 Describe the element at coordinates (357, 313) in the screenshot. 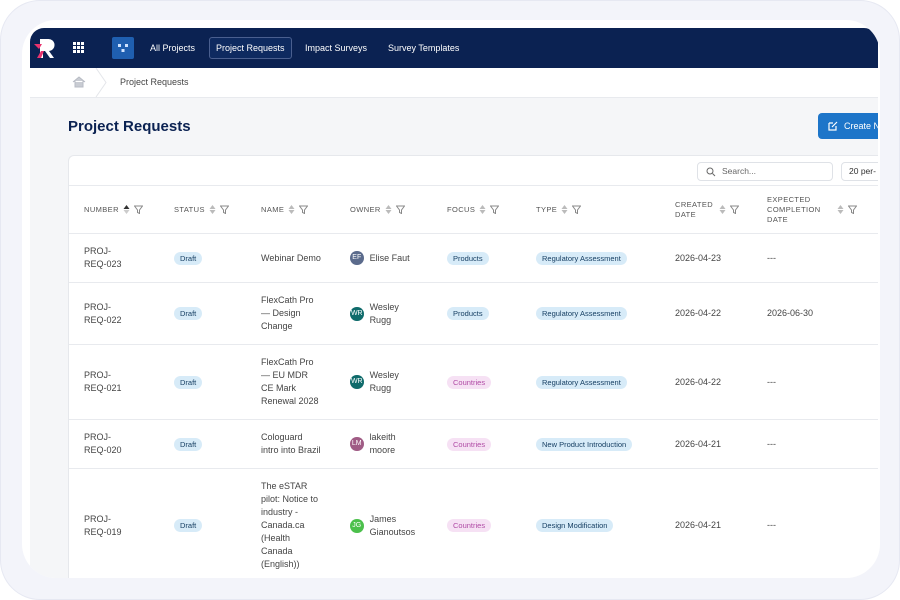

I see `avatar: WR` at that location.